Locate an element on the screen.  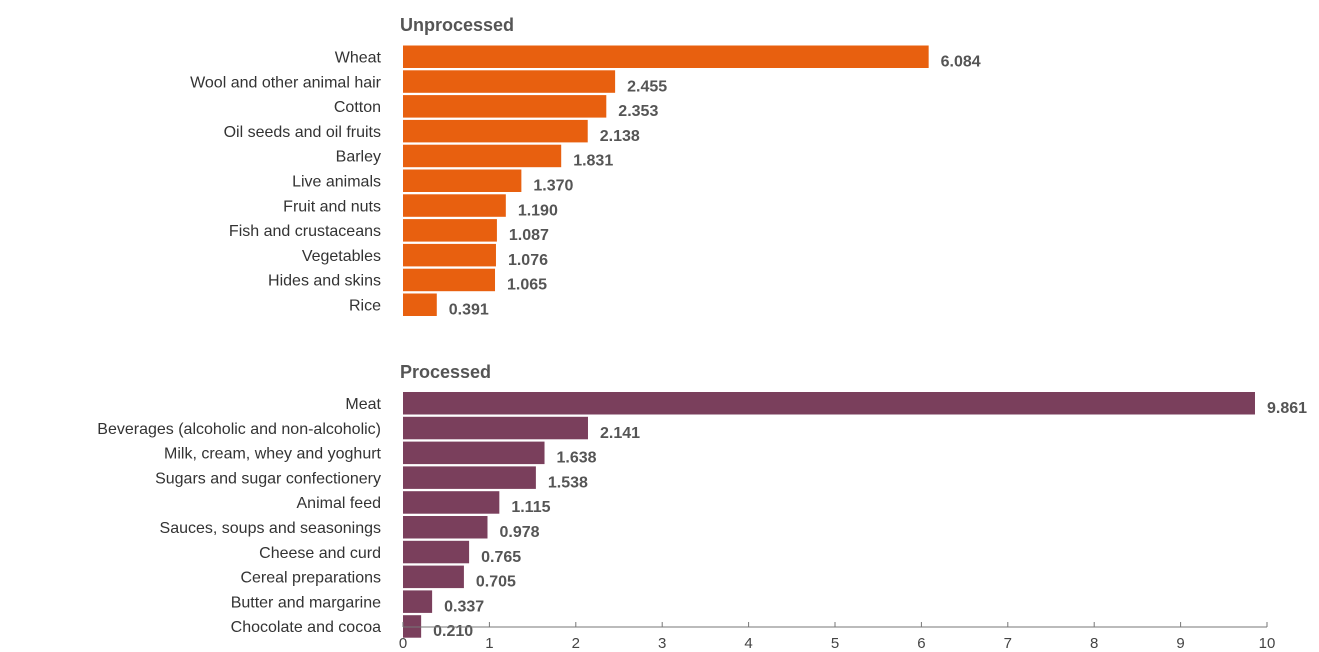
value-label: 0.705 is located at coordinates (496, 582).